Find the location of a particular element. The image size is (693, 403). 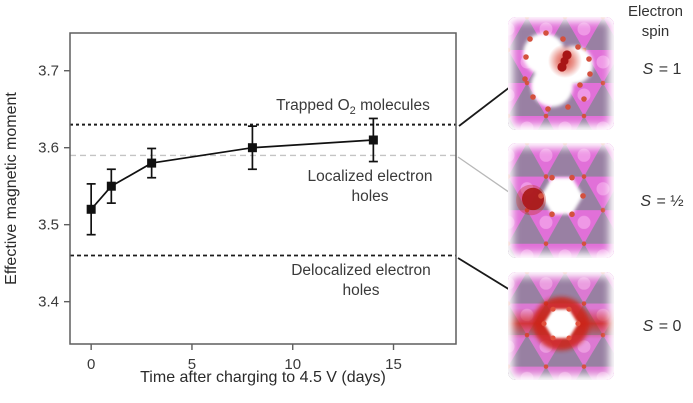

spin-value: = 0 is located at coordinates (670, 326).